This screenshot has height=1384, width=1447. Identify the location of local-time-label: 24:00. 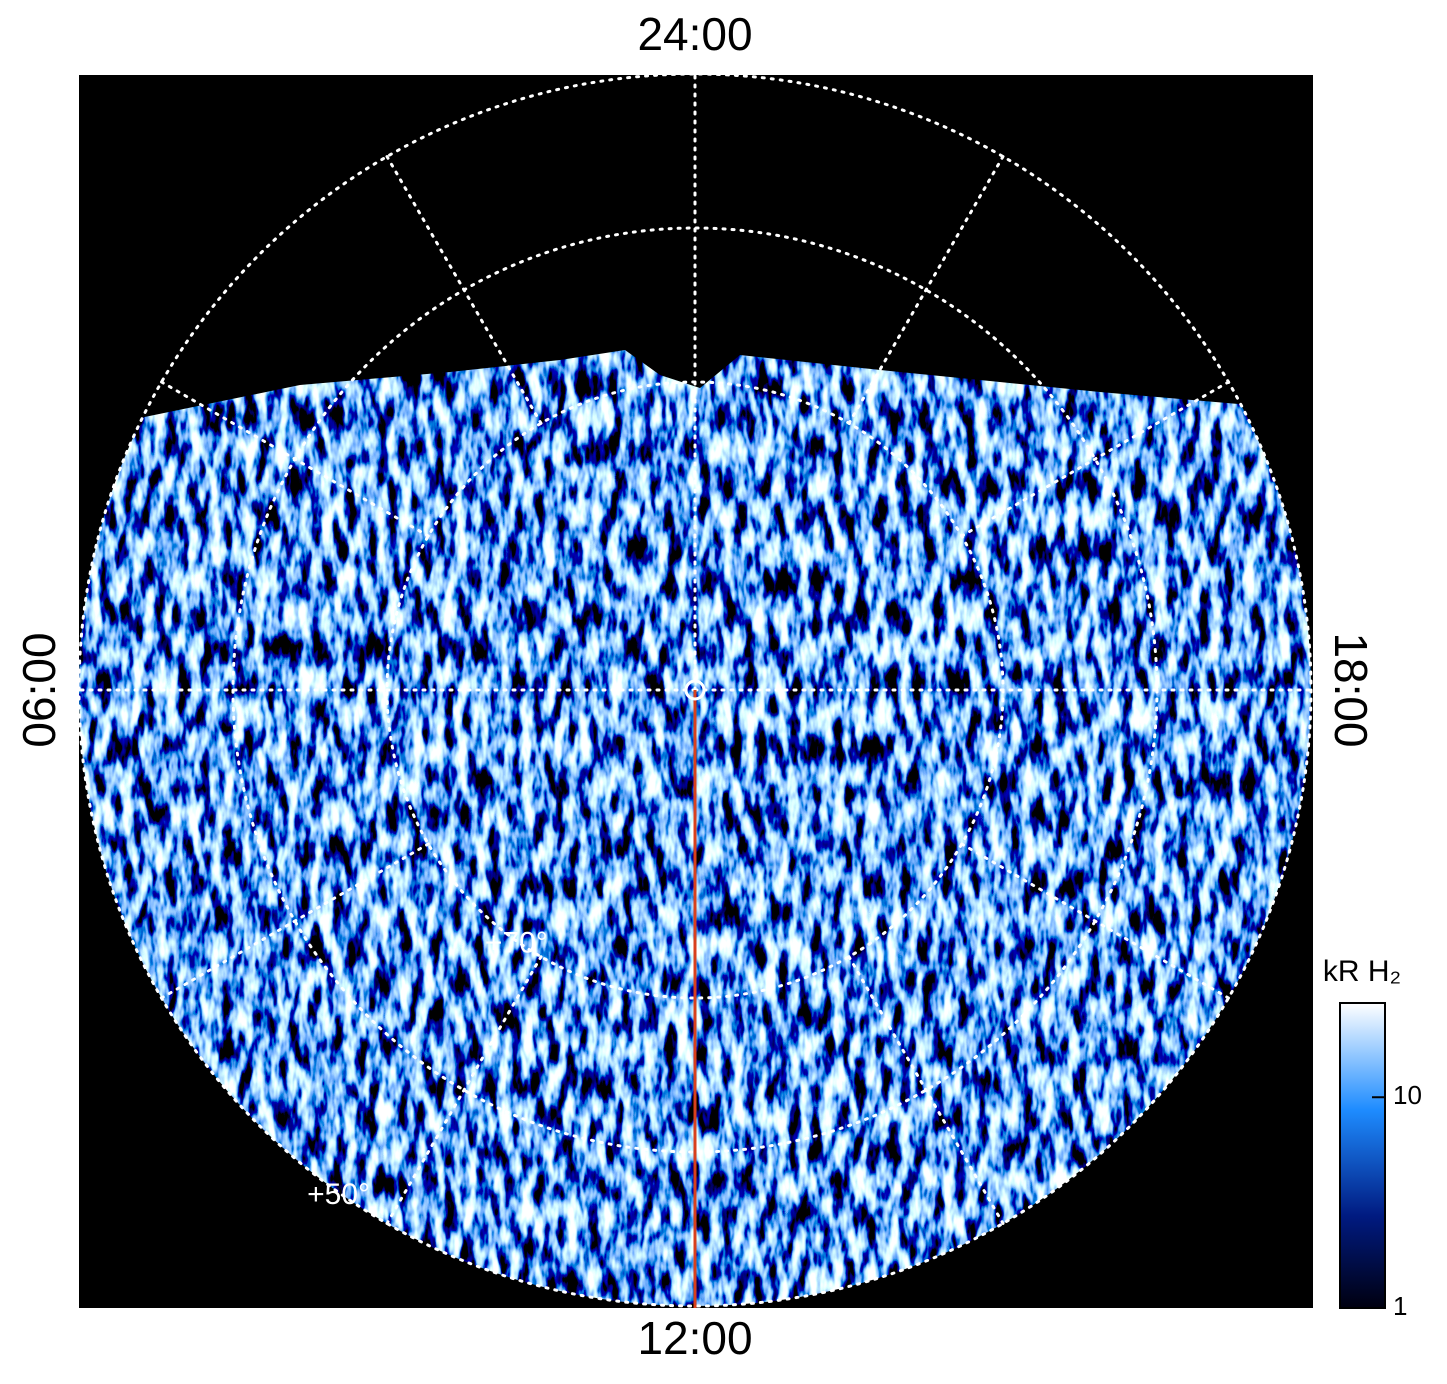
(694, 34).